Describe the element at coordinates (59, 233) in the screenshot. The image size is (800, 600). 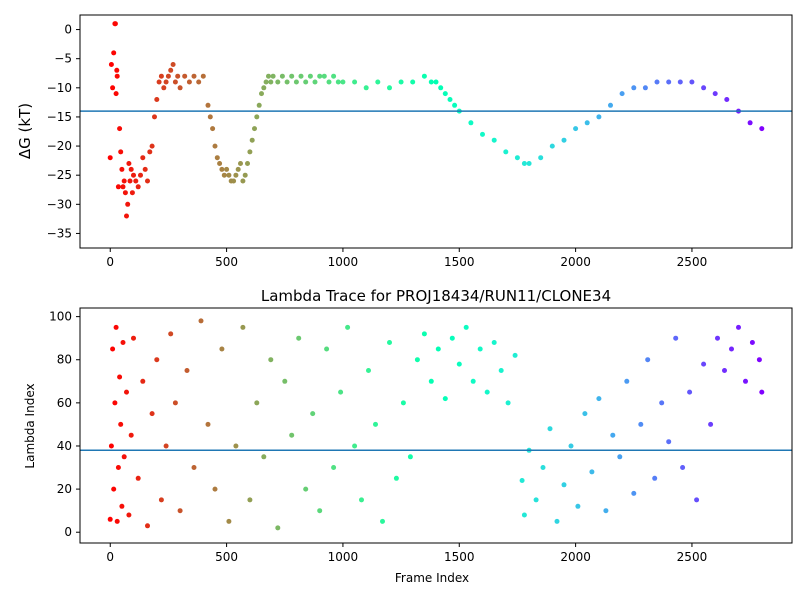
I see `delta-g-y-tick-label: −35` at that location.